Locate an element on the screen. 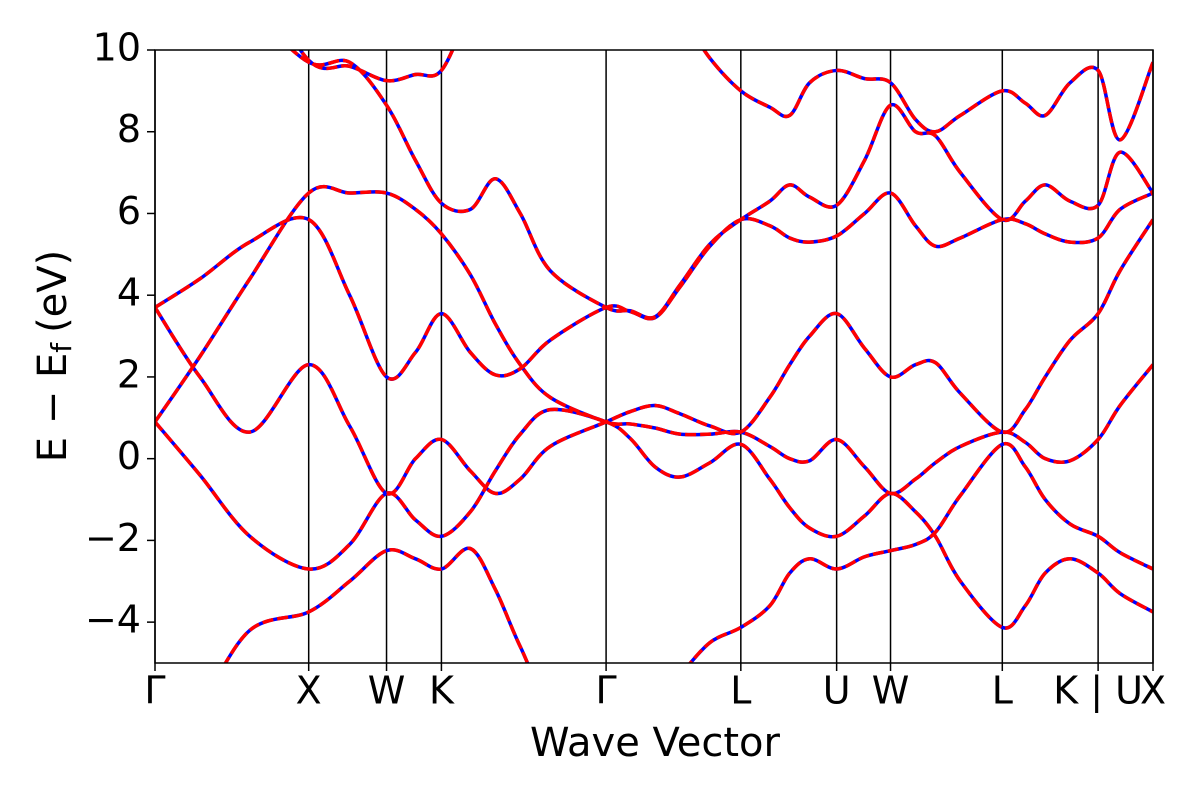 The width and height of the screenshot is (1200, 804). y-axis-label: E − Ef (eV) is located at coordinates (54, 356).